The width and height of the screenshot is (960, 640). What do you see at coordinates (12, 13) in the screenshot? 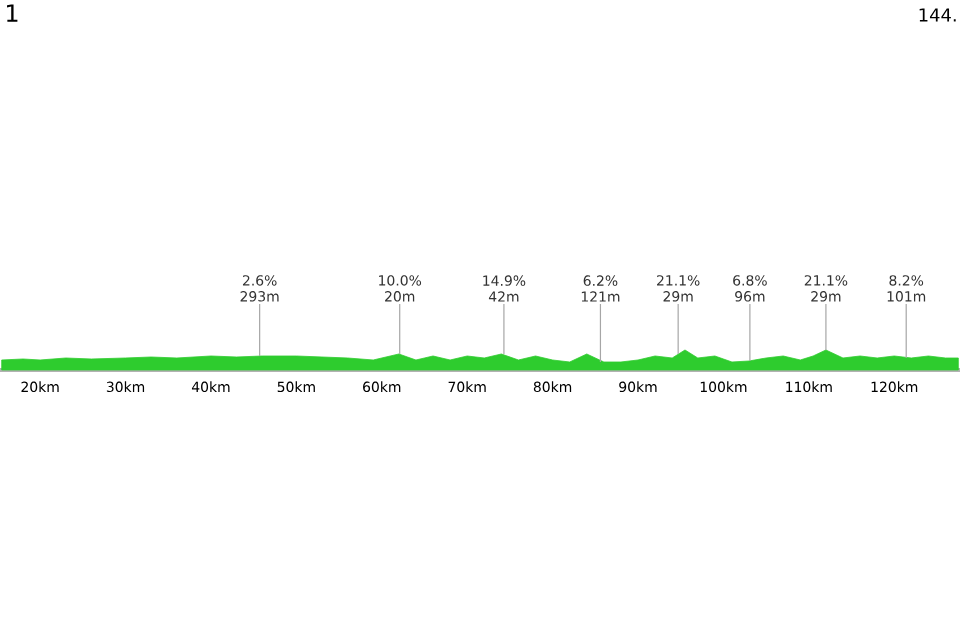
I see `text: 1` at bounding box center [12, 13].